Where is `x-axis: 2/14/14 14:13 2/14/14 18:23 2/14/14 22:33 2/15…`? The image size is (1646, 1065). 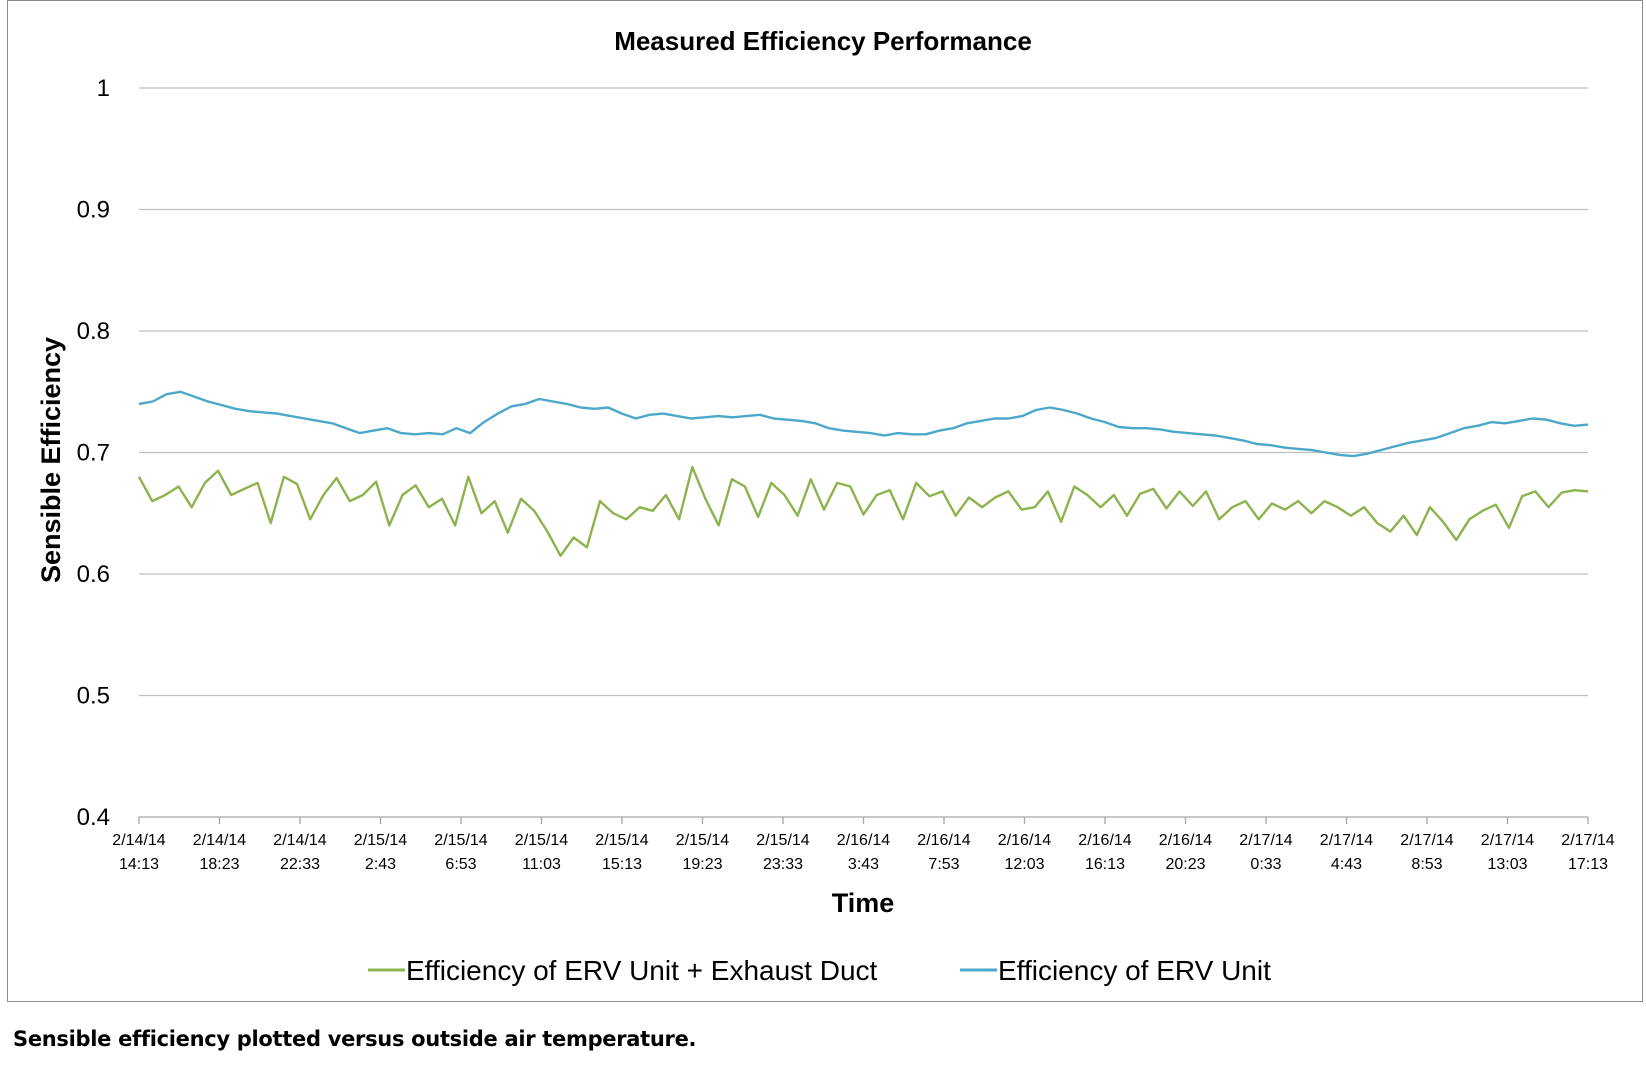
x-axis: 2/14/14 14:13 2/14/14 18:23 2/14/14 22:33 2/15… is located at coordinates (863, 845).